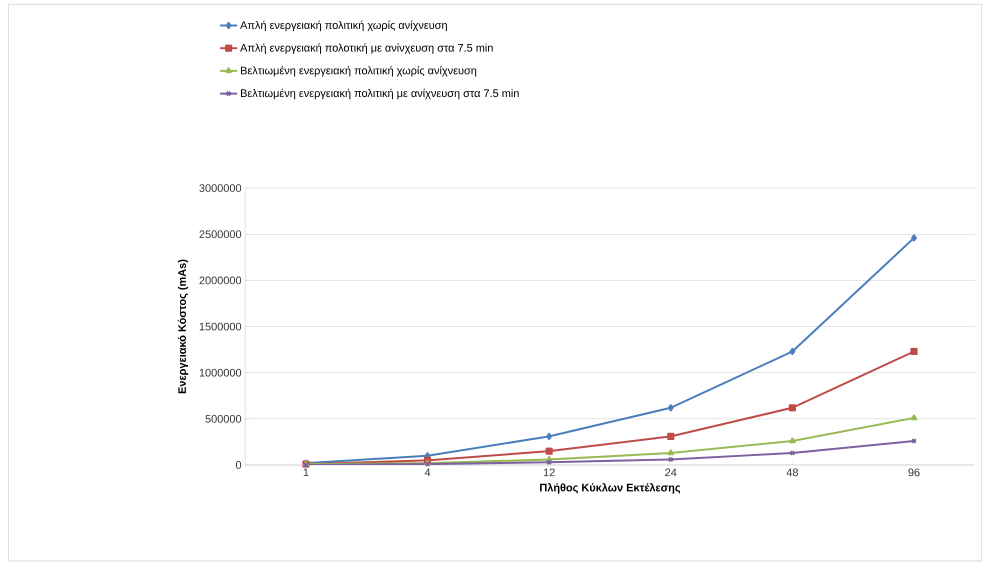 The width and height of the screenshot is (986, 565). What do you see at coordinates (549, 472) in the screenshot?
I see `x-tick-label: 12` at bounding box center [549, 472].